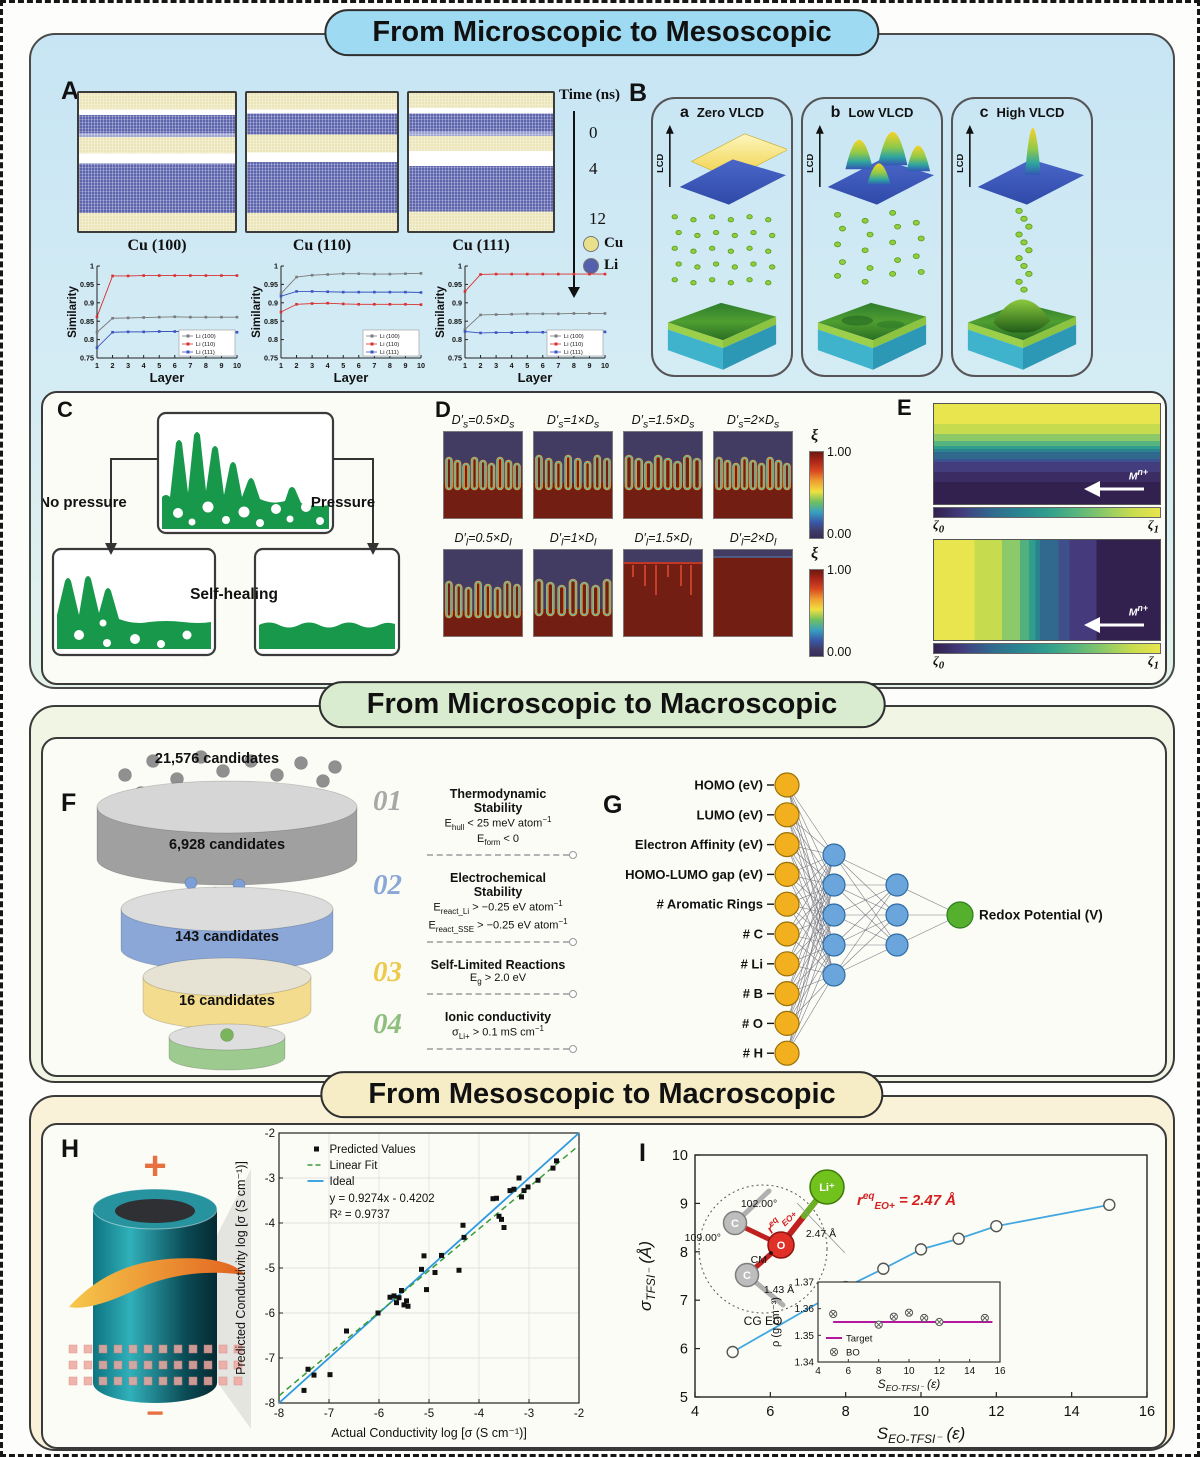 This screenshot has width=1200, height=1457. Describe the element at coordinates (329, 1414) in the screenshot. I see `x-tick-label: -7` at that location.